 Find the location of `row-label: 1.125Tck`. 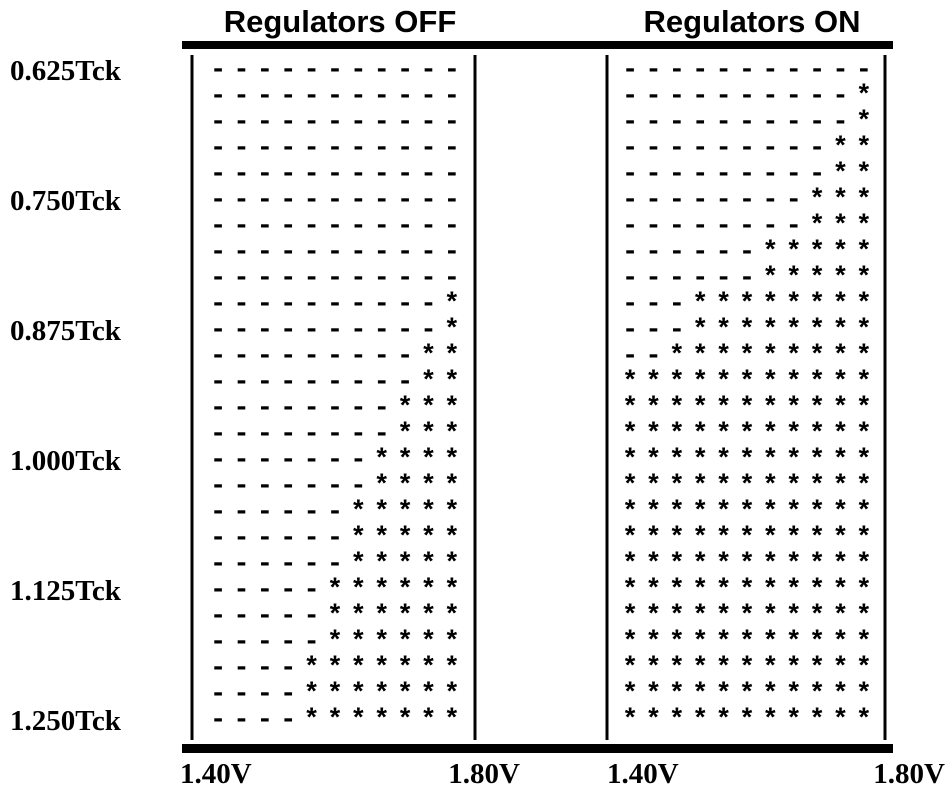

row-label: 1.125Tck is located at coordinates (66, 591).